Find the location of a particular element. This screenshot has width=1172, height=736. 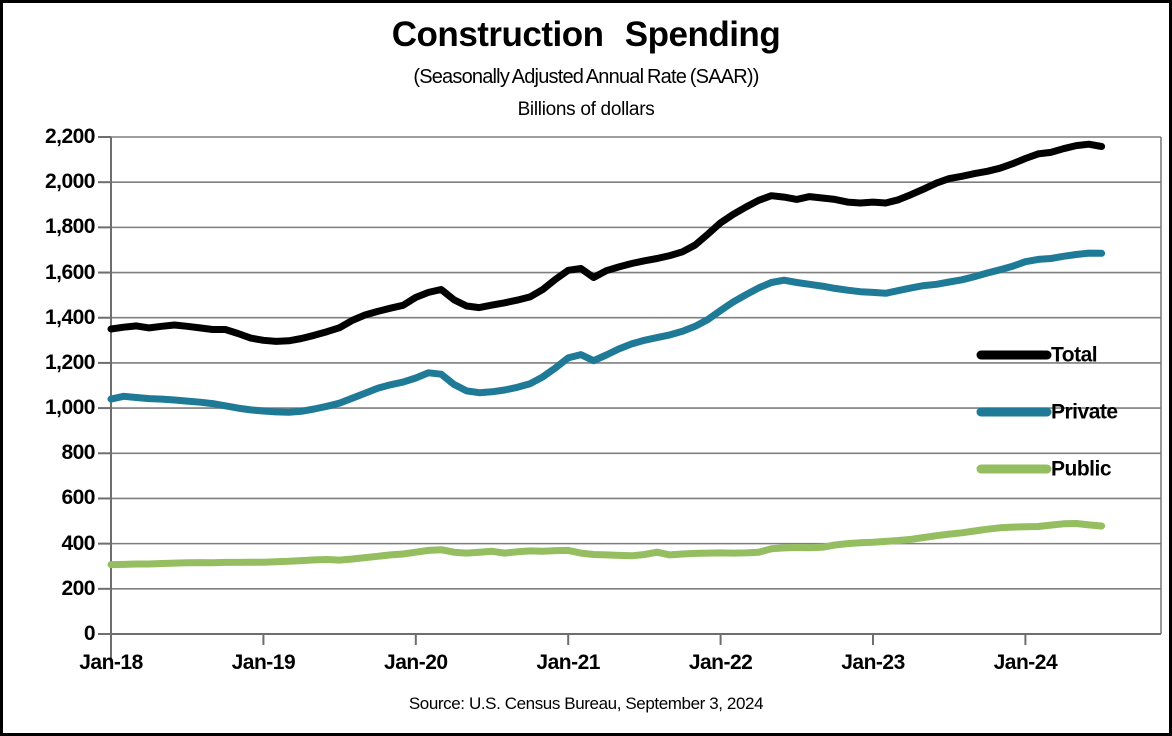

y-tick-label: 0 is located at coordinates (89, 633).